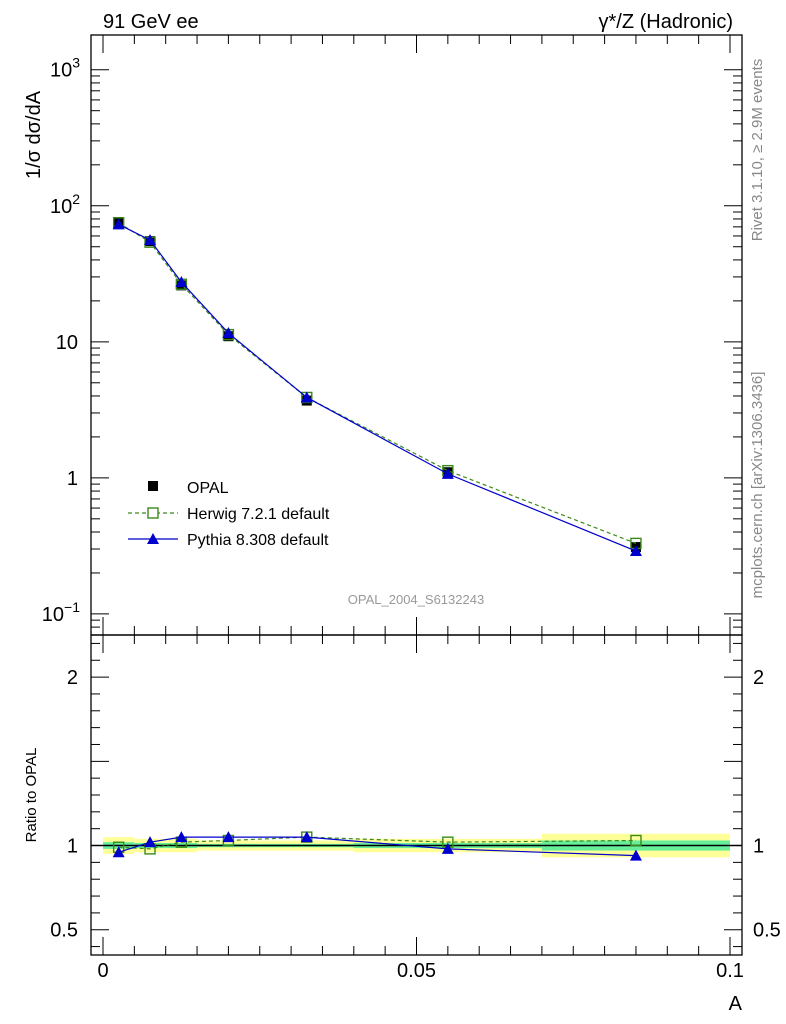 Image resolution: width=786 pixels, height=1024 pixels. I want to click on legend-label-pythia: Pythia 8.308 default, so click(258, 540).